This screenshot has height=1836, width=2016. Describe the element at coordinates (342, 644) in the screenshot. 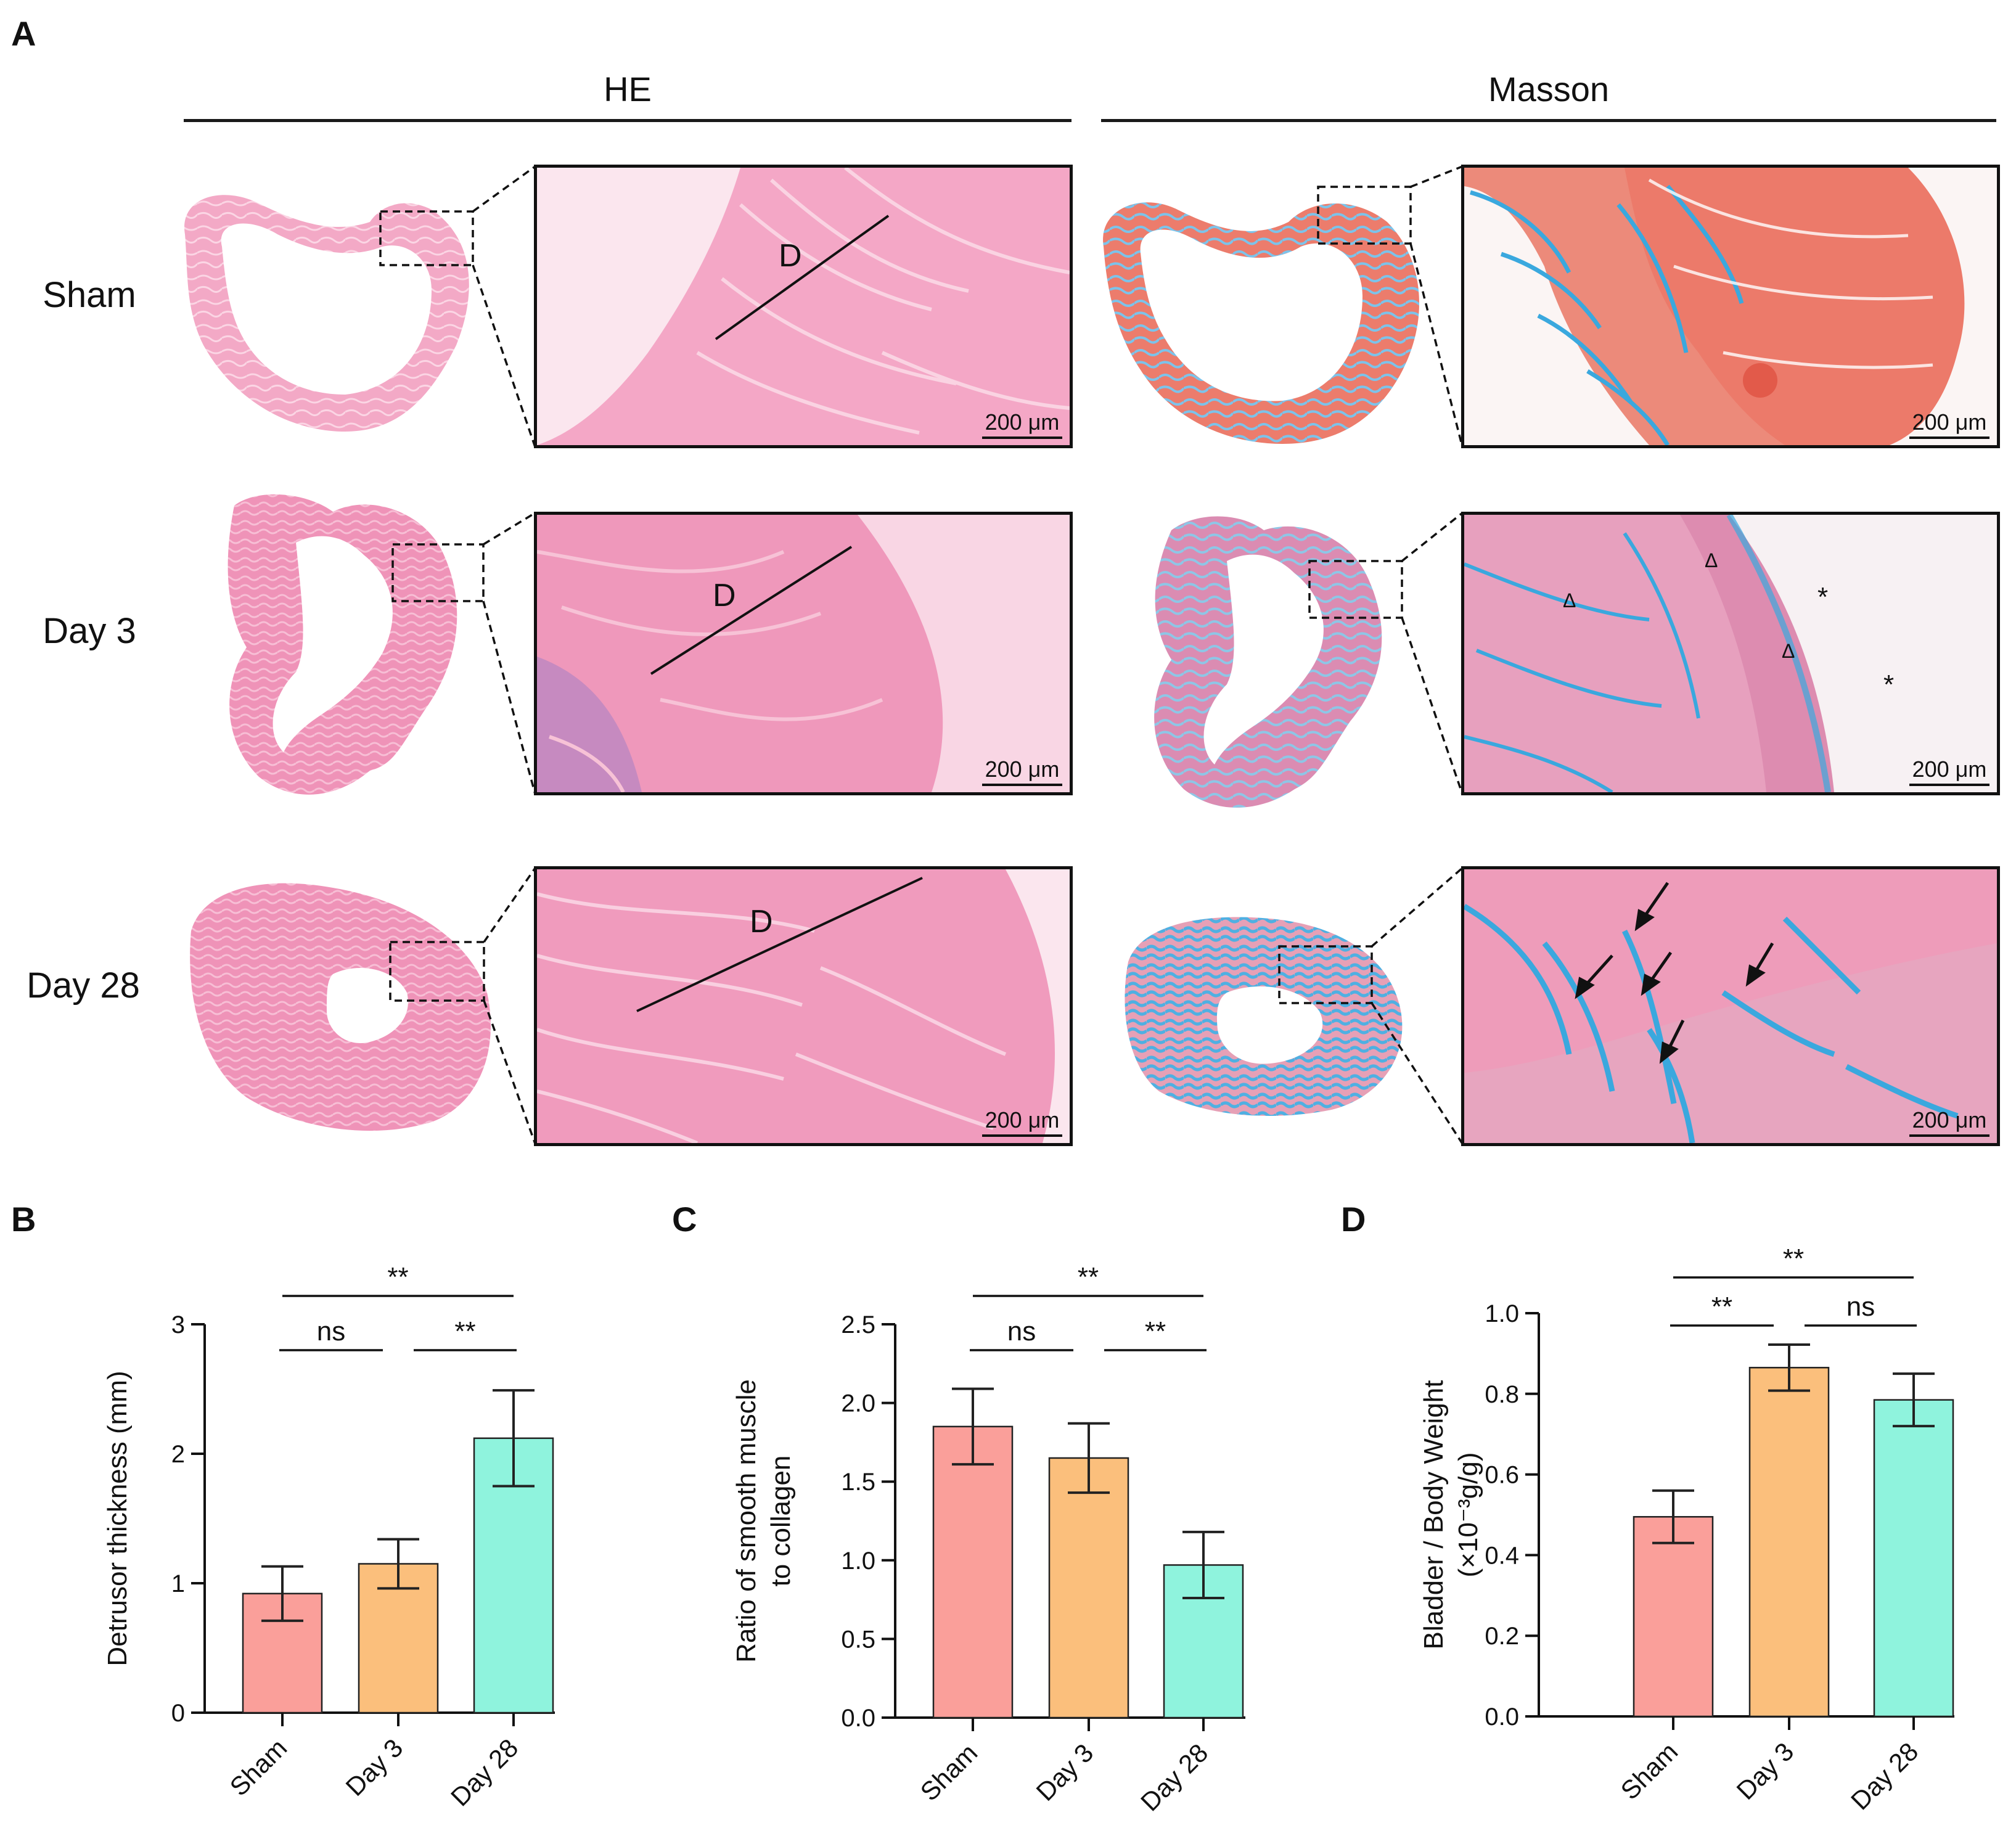

I see `he-section-day3` at that location.